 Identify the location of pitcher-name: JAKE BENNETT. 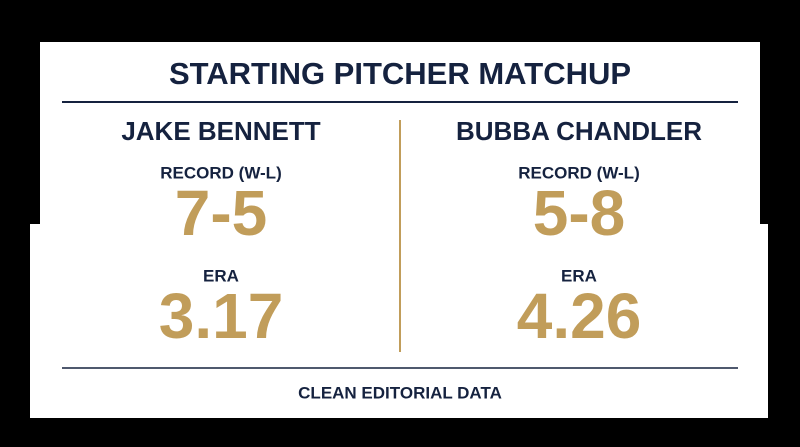
(220, 131).